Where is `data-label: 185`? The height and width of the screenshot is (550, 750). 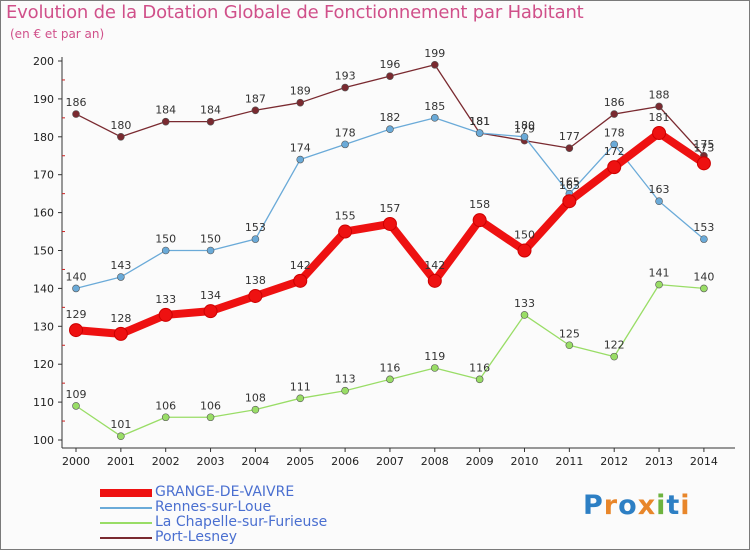
data-label: 185 is located at coordinates (434, 106).